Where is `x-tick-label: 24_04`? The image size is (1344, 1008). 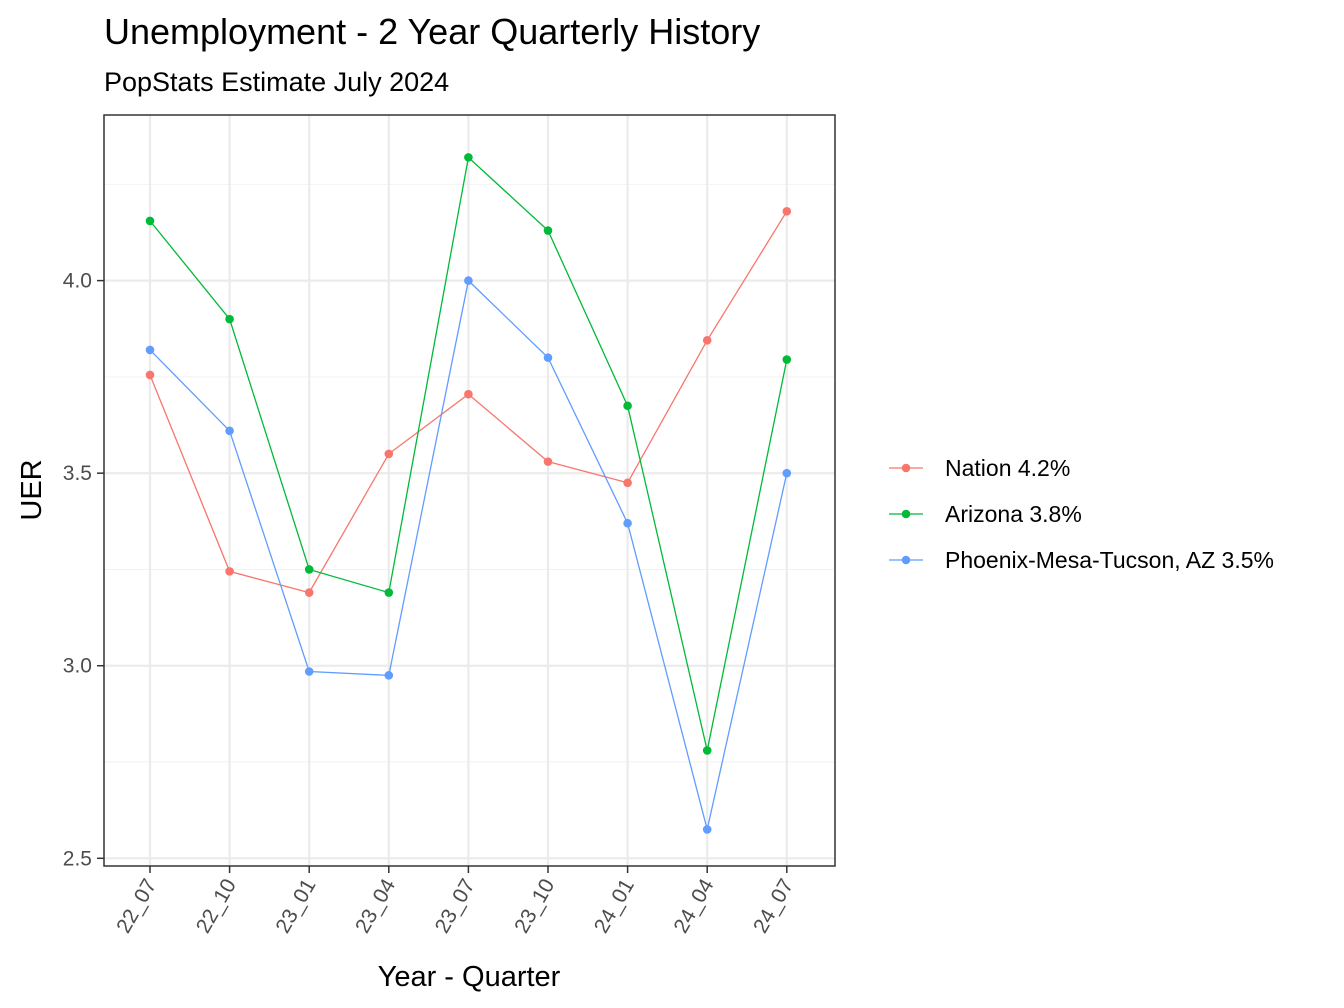 x-tick-label: 24_04 is located at coordinates (693, 906).